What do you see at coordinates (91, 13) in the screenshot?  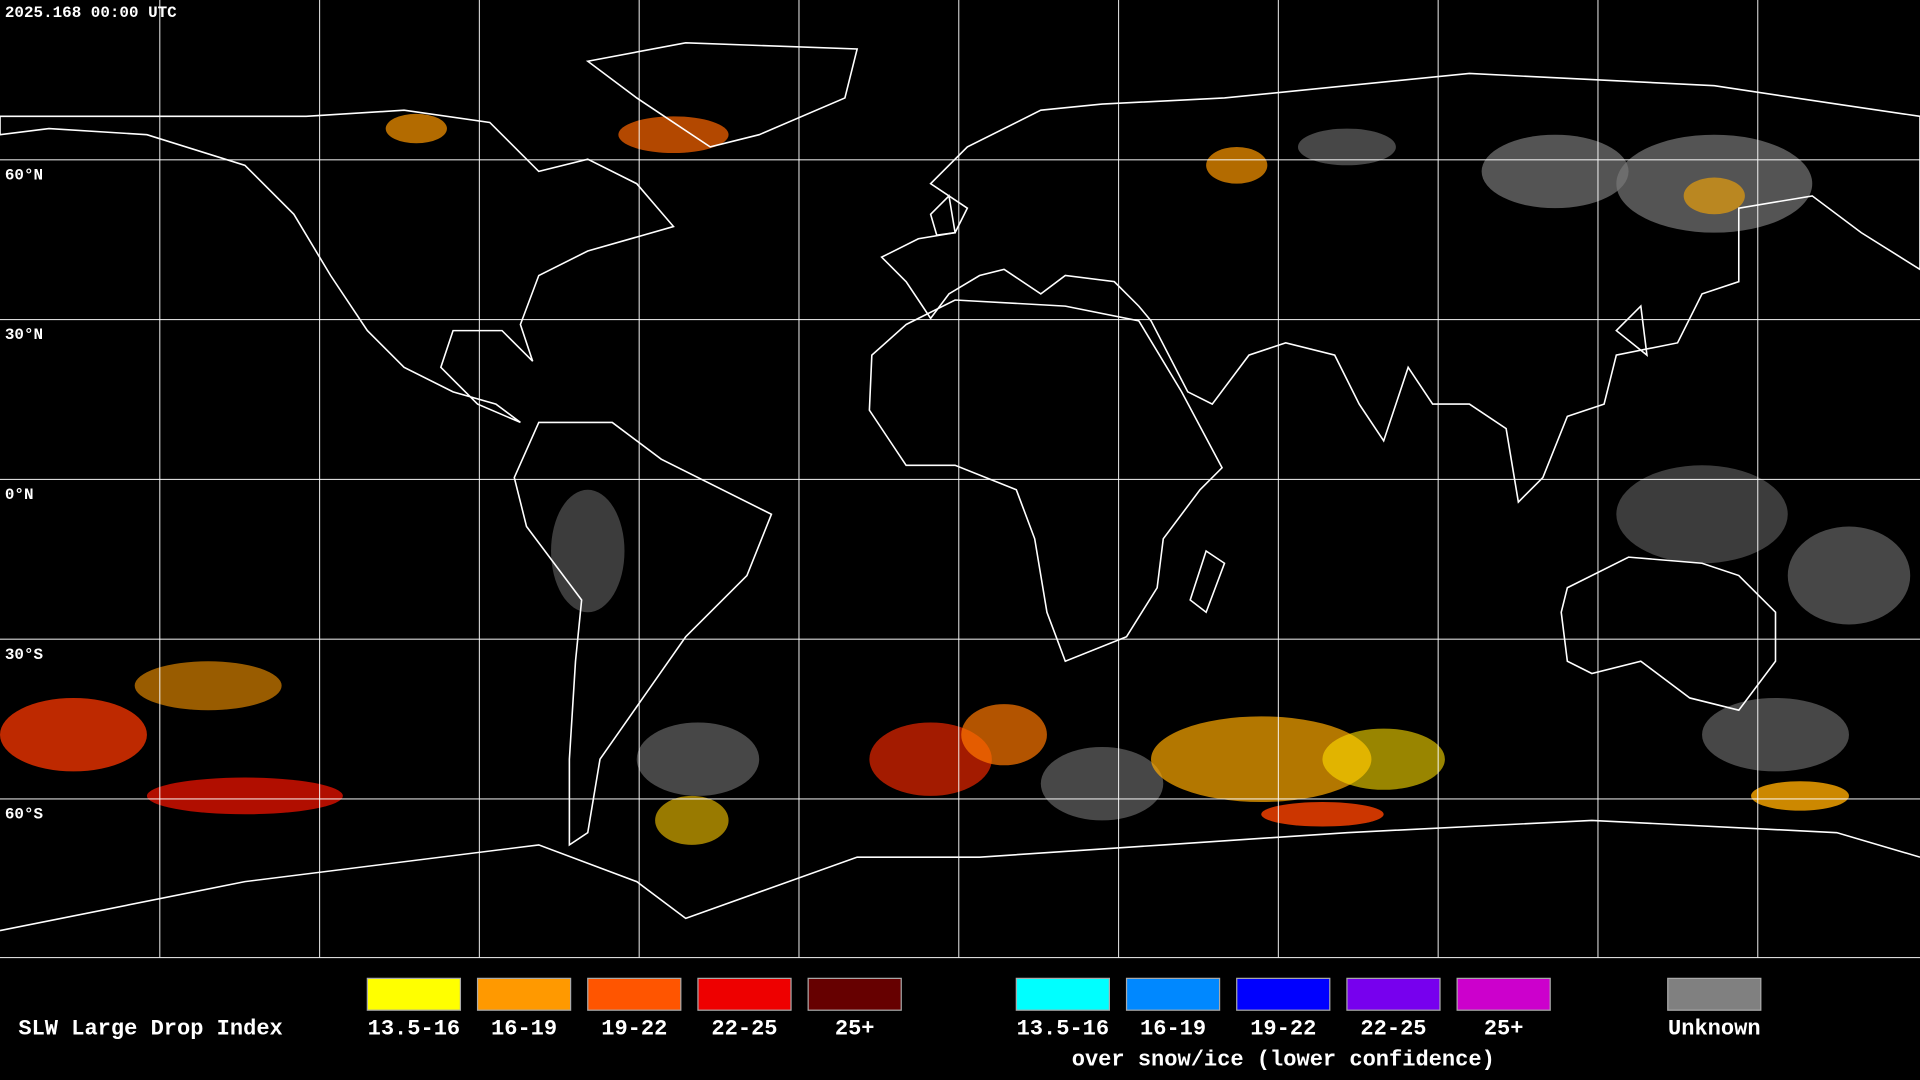 I see `timestamp: 2025.168 00:00 UTC` at bounding box center [91, 13].